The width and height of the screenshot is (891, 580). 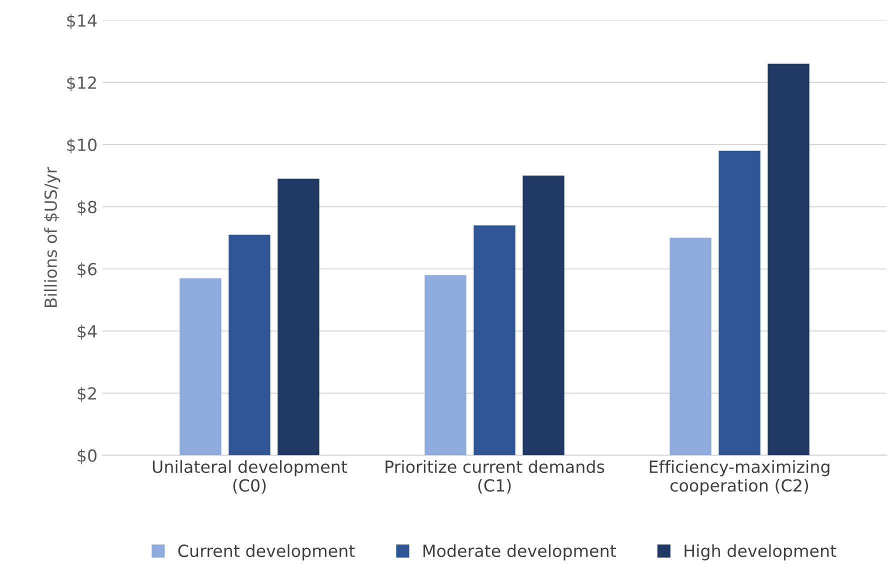 I want to click on legend-label: Moderate development, so click(x=520, y=552).